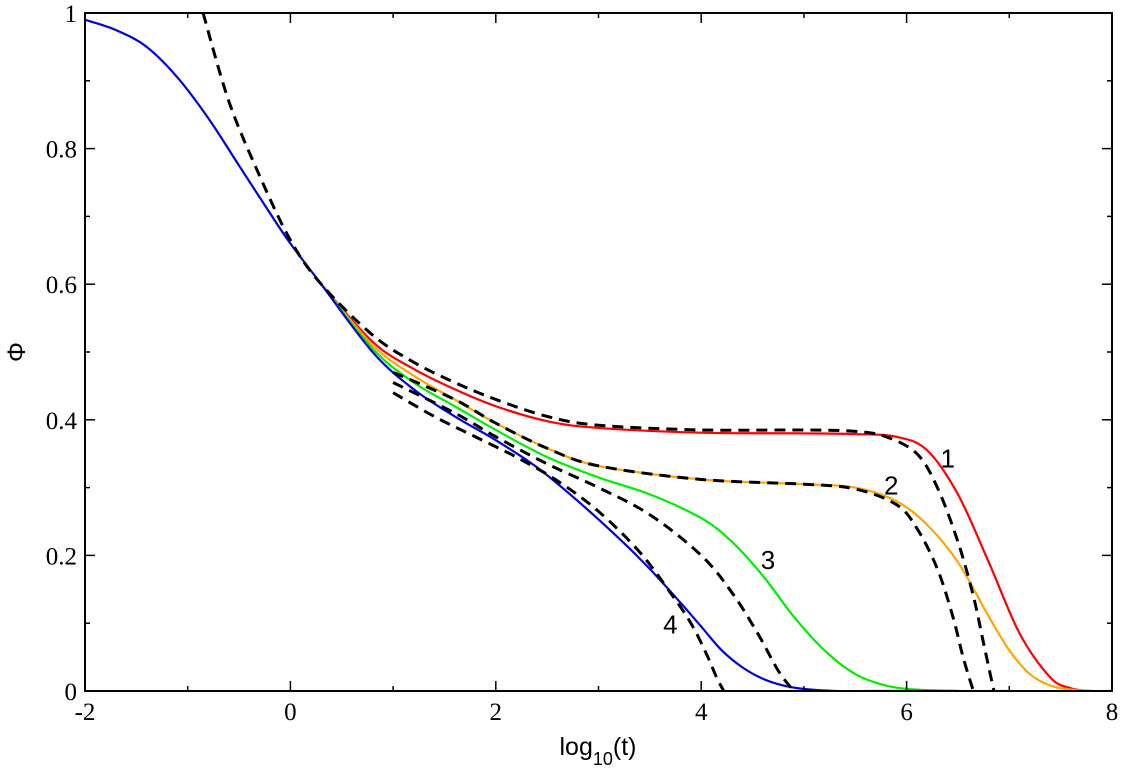 The width and height of the screenshot is (1122, 774). Describe the element at coordinates (559, 541) in the screenshot. I see `curve-4-dashed-line` at that location.